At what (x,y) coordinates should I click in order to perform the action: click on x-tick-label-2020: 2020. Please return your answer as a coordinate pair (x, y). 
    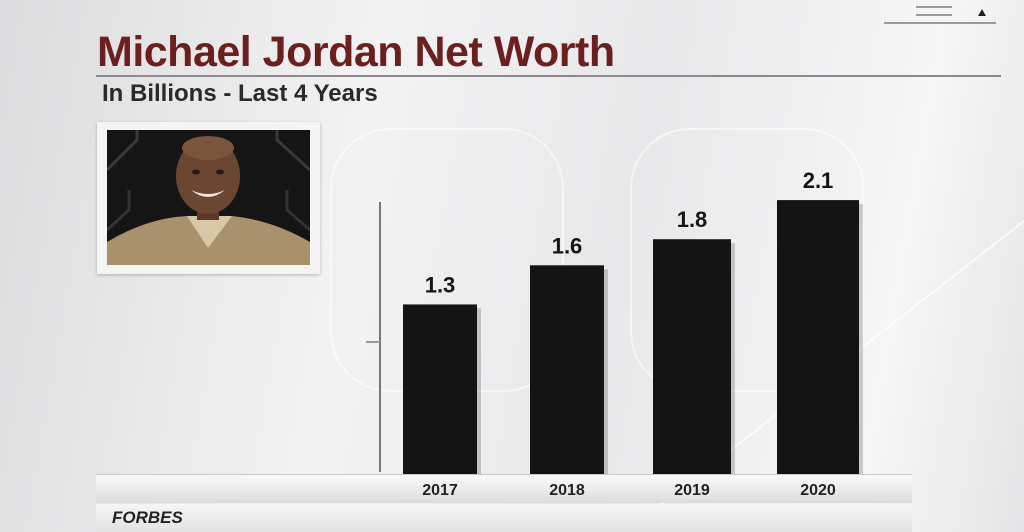
    Looking at the image, I should click on (818, 490).